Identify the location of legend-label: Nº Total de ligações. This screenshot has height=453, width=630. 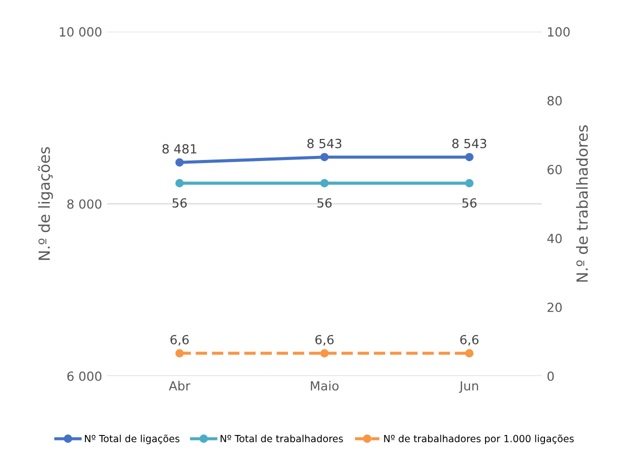
(132, 439).